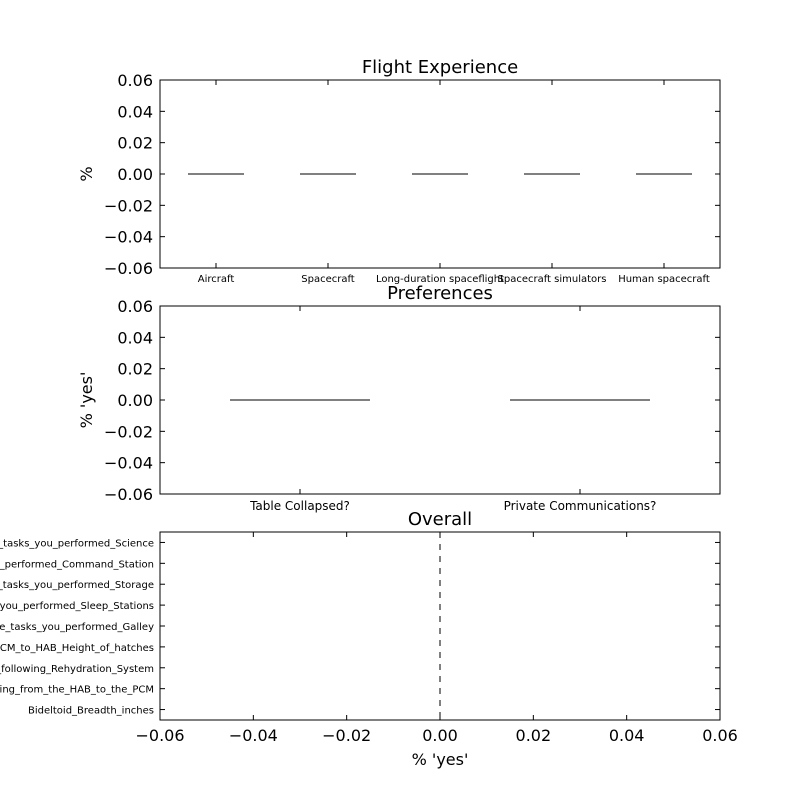 Image resolution: width=800 pixels, height=800 pixels. What do you see at coordinates (440, 293) in the screenshot?
I see `preferences-title: Preferences` at bounding box center [440, 293].